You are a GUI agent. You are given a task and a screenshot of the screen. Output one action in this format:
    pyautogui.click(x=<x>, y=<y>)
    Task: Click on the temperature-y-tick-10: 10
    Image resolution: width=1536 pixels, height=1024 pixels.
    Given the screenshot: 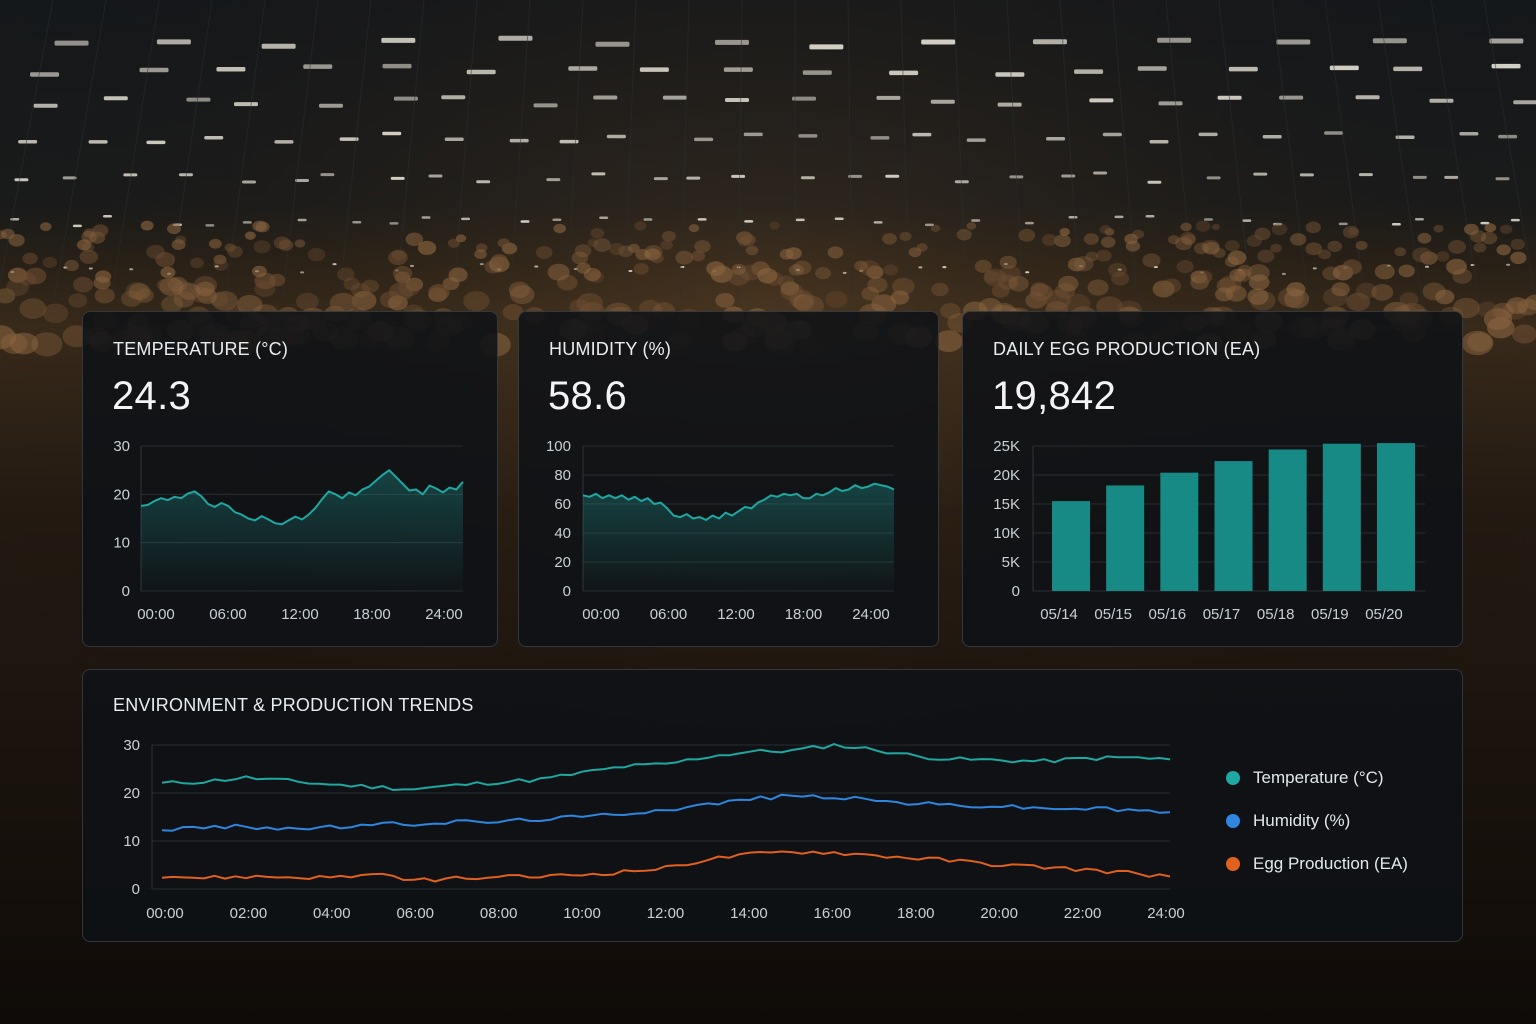 What is the action you would take?
    pyautogui.click(x=121, y=543)
    